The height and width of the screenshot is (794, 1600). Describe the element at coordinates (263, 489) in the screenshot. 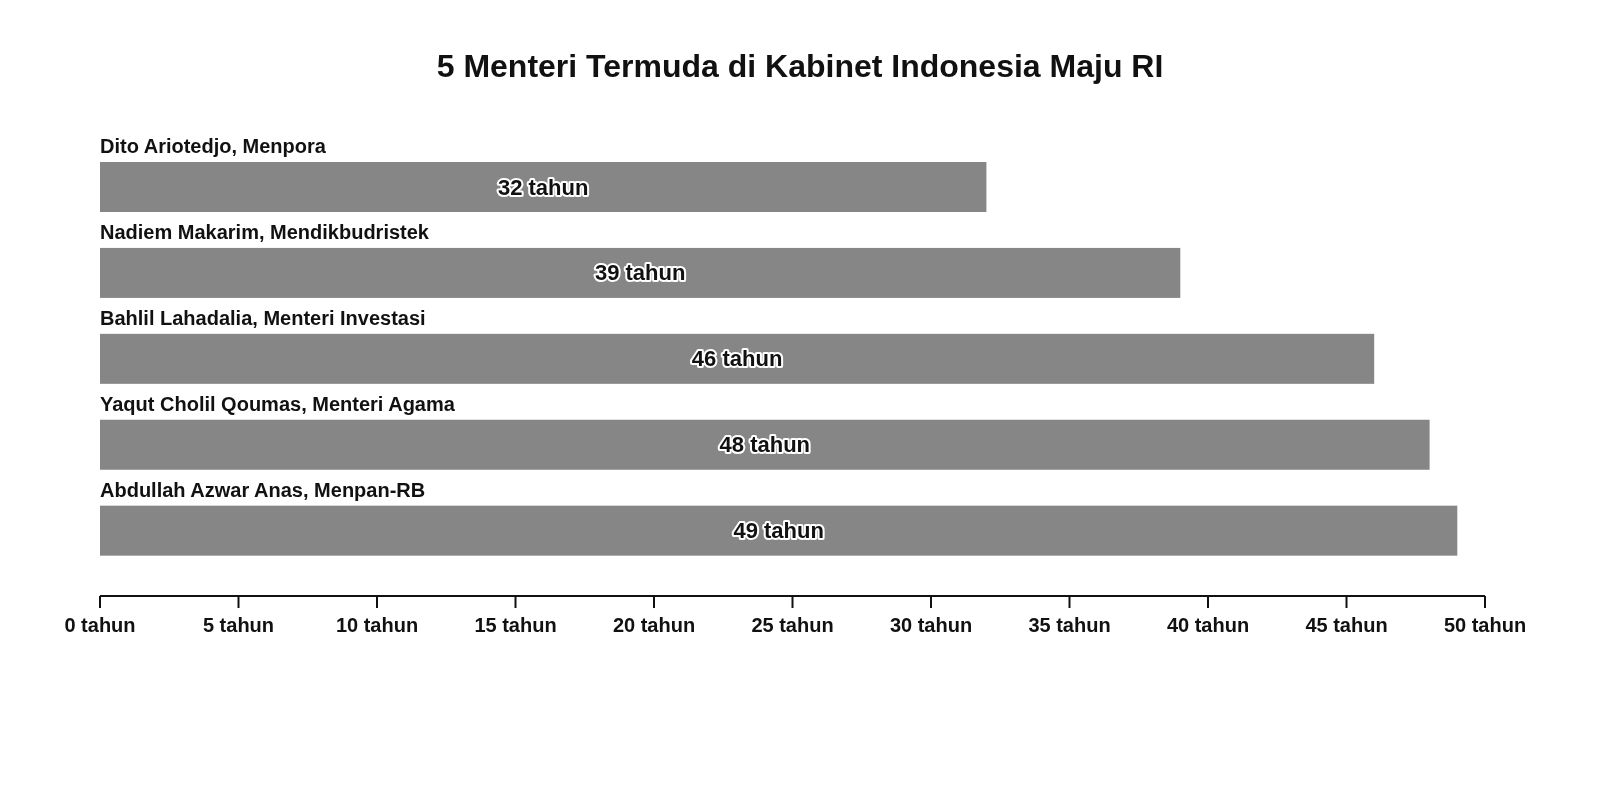

I see `y-tick-label: Abdullah Azwar Anas, Menpan-RB` at that location.